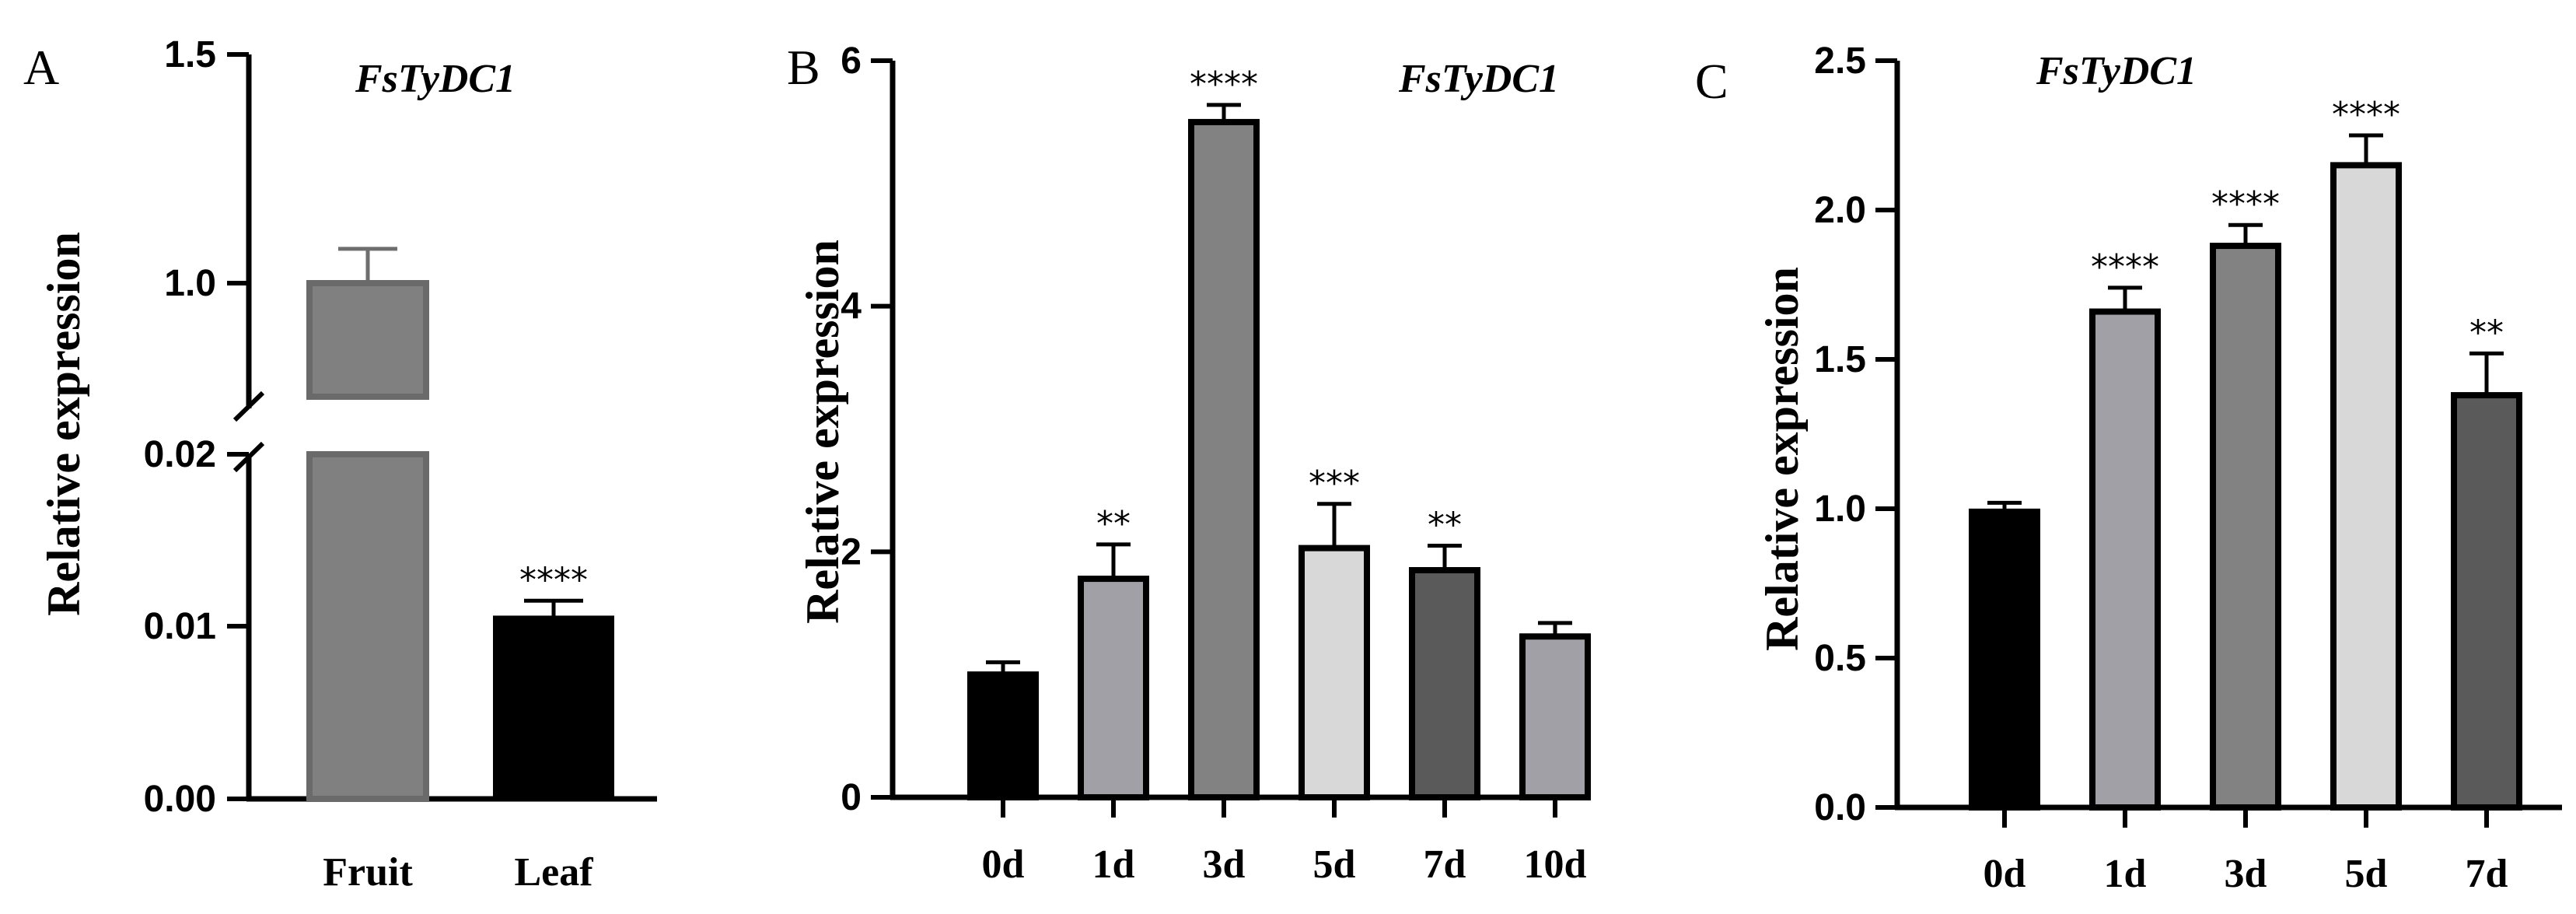 The width and height of the screenshot is (2576, 914). What do you see at coordinates (2487, 874) in the screenshot?
I see `panel-c-xtick-label: 7d` at bounding box center [2487, 874].